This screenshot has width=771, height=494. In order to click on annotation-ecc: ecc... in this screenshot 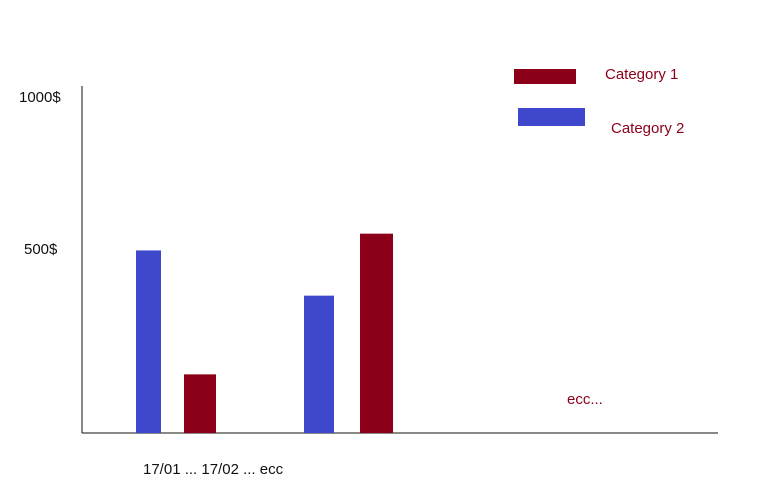, I will do `click(585, 399)`.